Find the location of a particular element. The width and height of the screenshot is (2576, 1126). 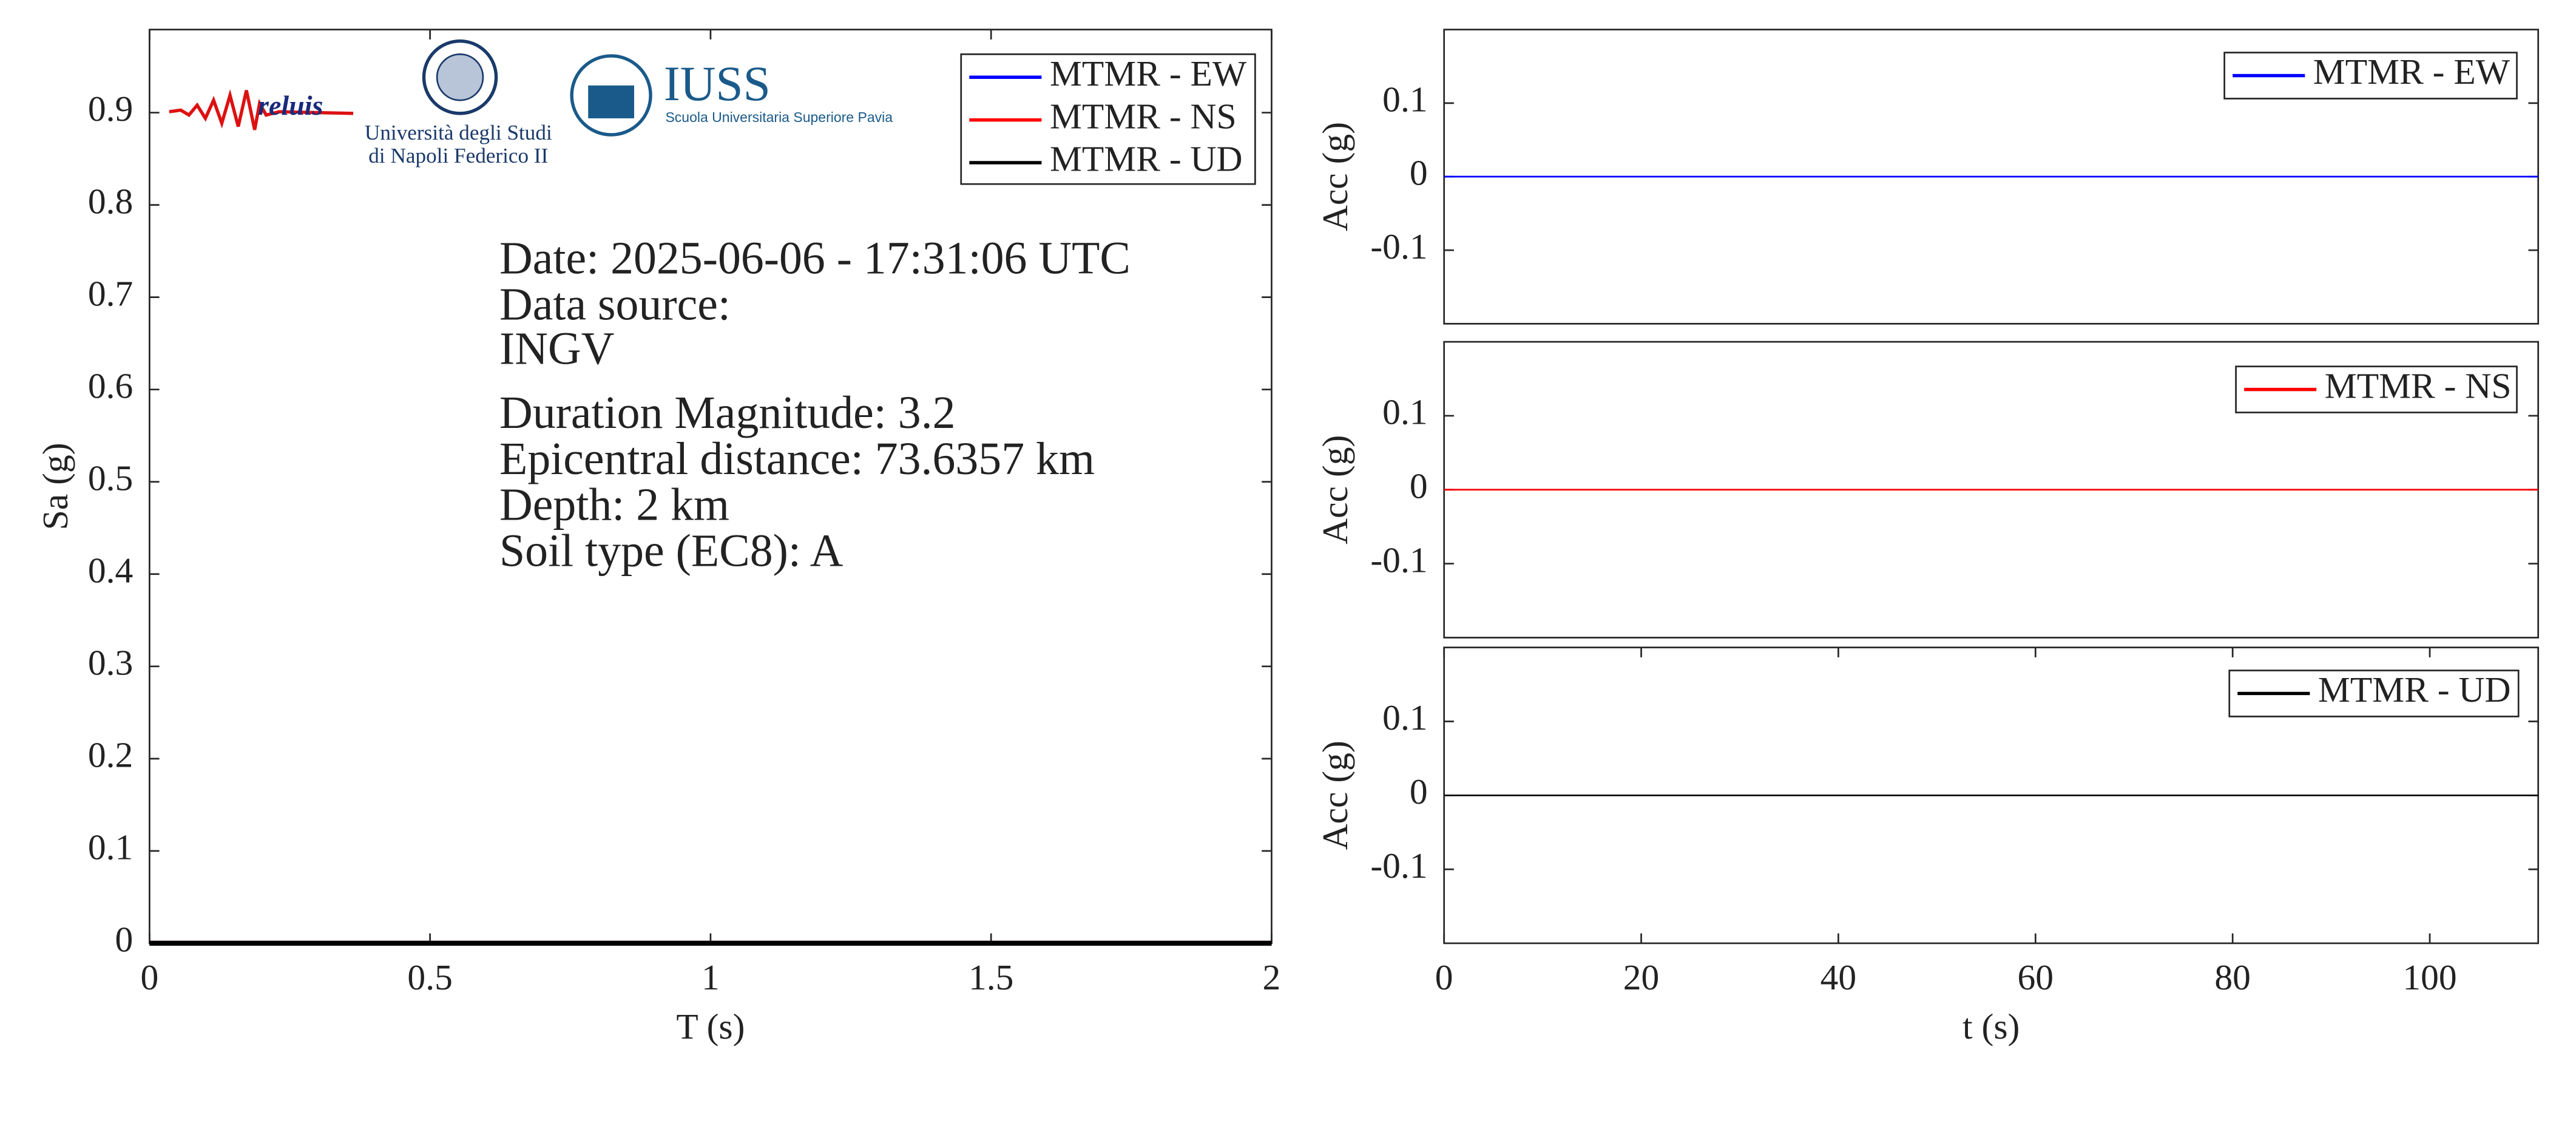

x-tick-label: 20 is located at coordinates (1641, 977).